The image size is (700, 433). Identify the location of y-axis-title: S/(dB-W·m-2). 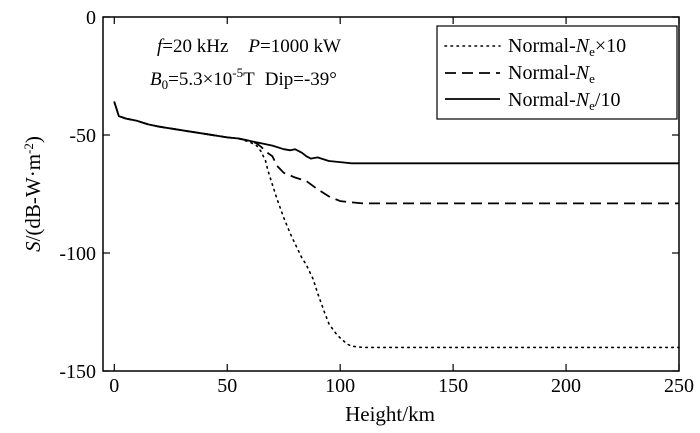
(33, 194).